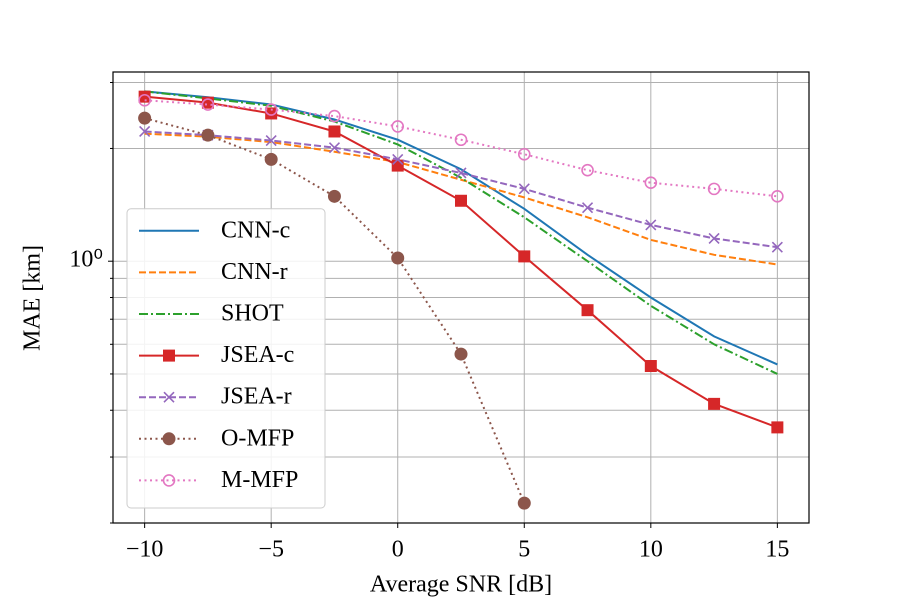  Describe the element at coordinates (271, 550) in the screenshot. I see `x-tick-label: −5` at that location.